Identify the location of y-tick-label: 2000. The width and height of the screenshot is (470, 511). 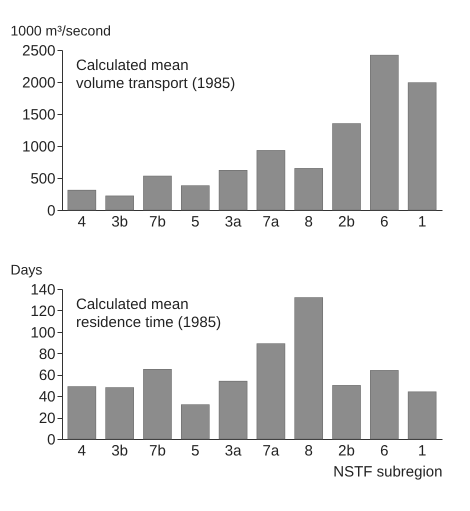
(39, 83).